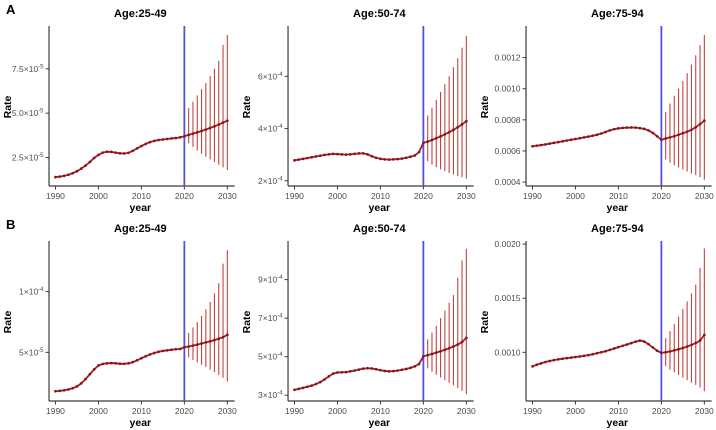 Image resolution: width=716 pixels, height=430 pixels. What do you see at coordinates (140, 229) in the screenshot?
I see `chart-title: Age:25-49` at bounding box center [140, 229].